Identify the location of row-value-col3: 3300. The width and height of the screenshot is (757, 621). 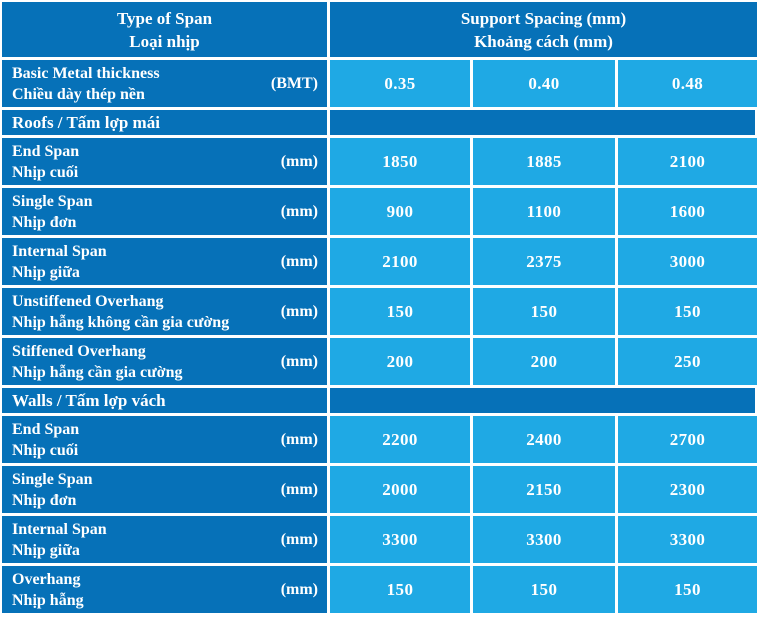
(687, 539).